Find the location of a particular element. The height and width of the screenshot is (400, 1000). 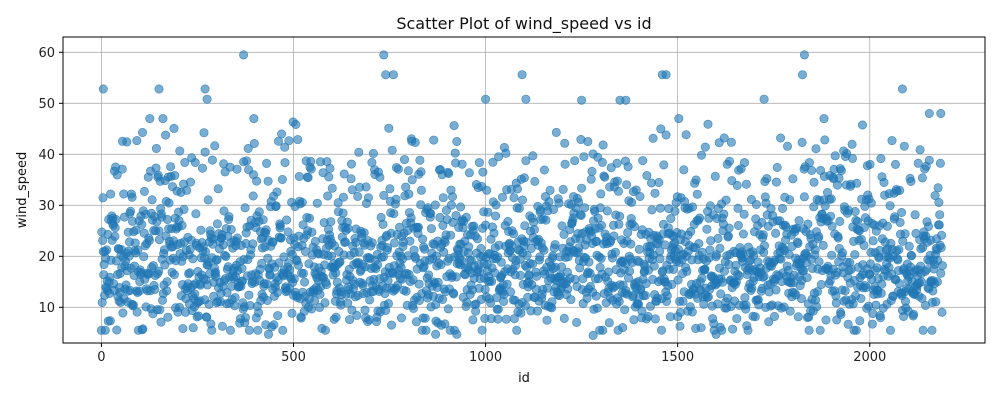

y-tick-label: 50 is located at coordinates (46, 104).